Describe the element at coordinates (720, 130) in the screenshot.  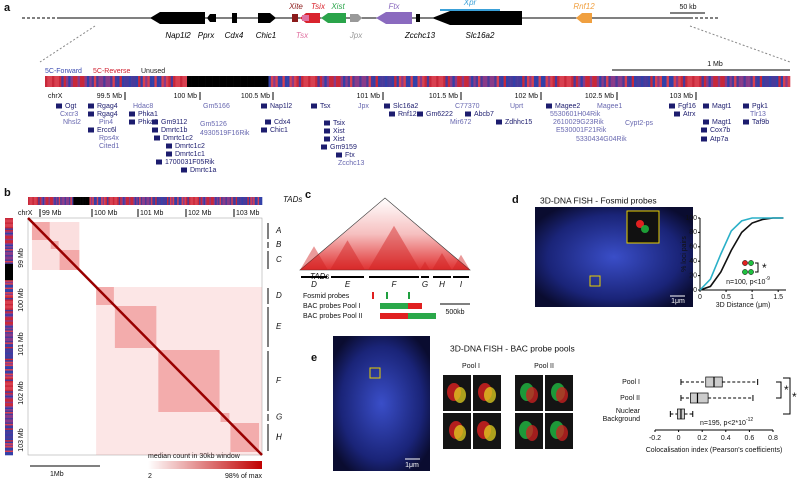
I see `gene-label: Cox7b` at that location.